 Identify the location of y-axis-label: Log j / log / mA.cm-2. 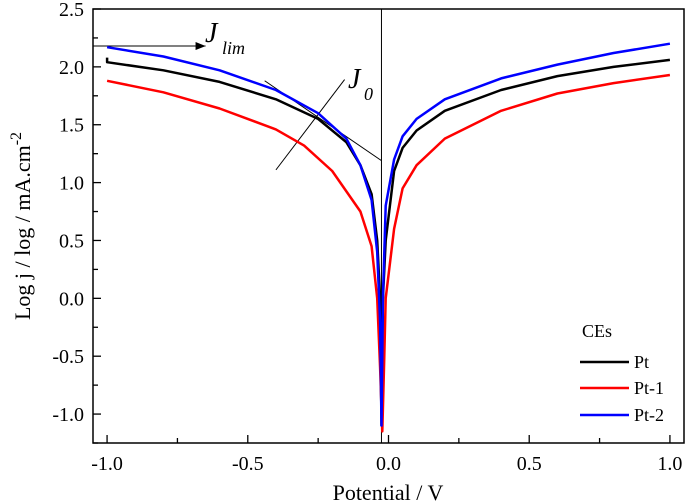
(21, 226).